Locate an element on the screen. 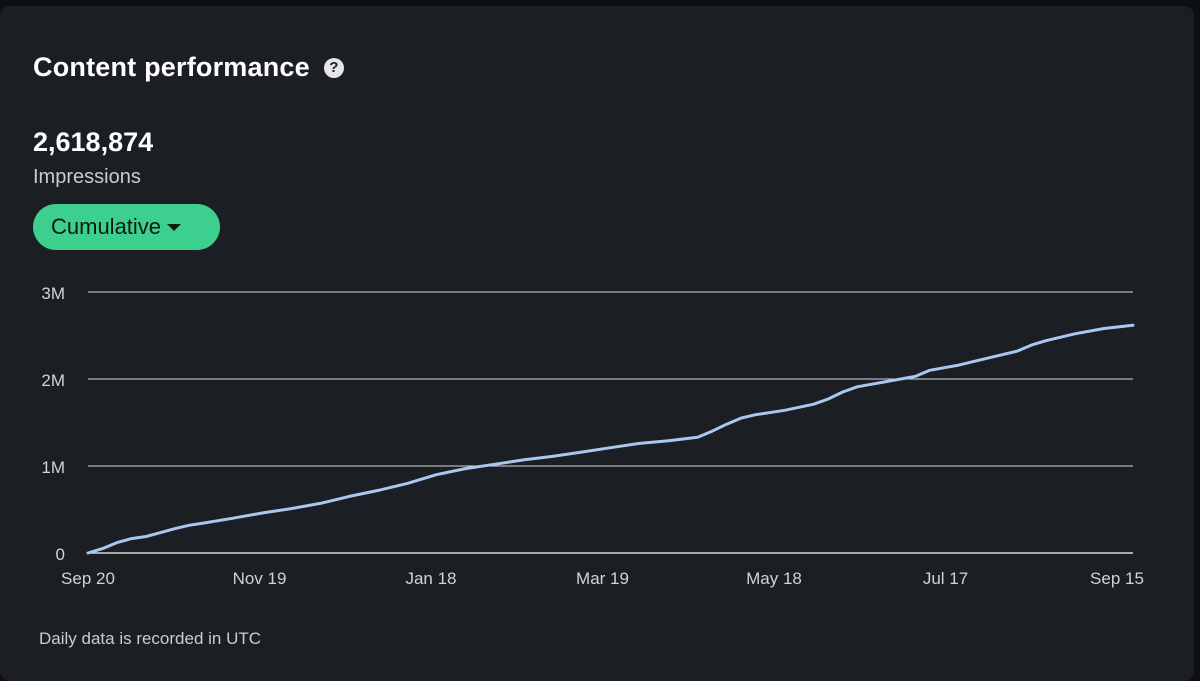  question-circle-icon: ? is located at coordinates (333, 67).